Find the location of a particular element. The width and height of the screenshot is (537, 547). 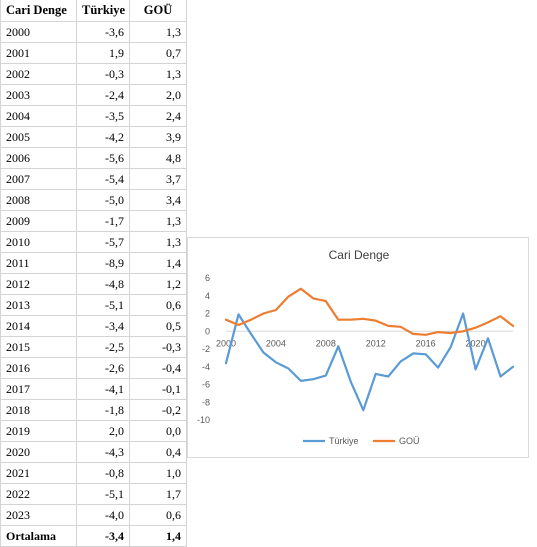

year-cell: 2023 is located at coordinates (38, 515).